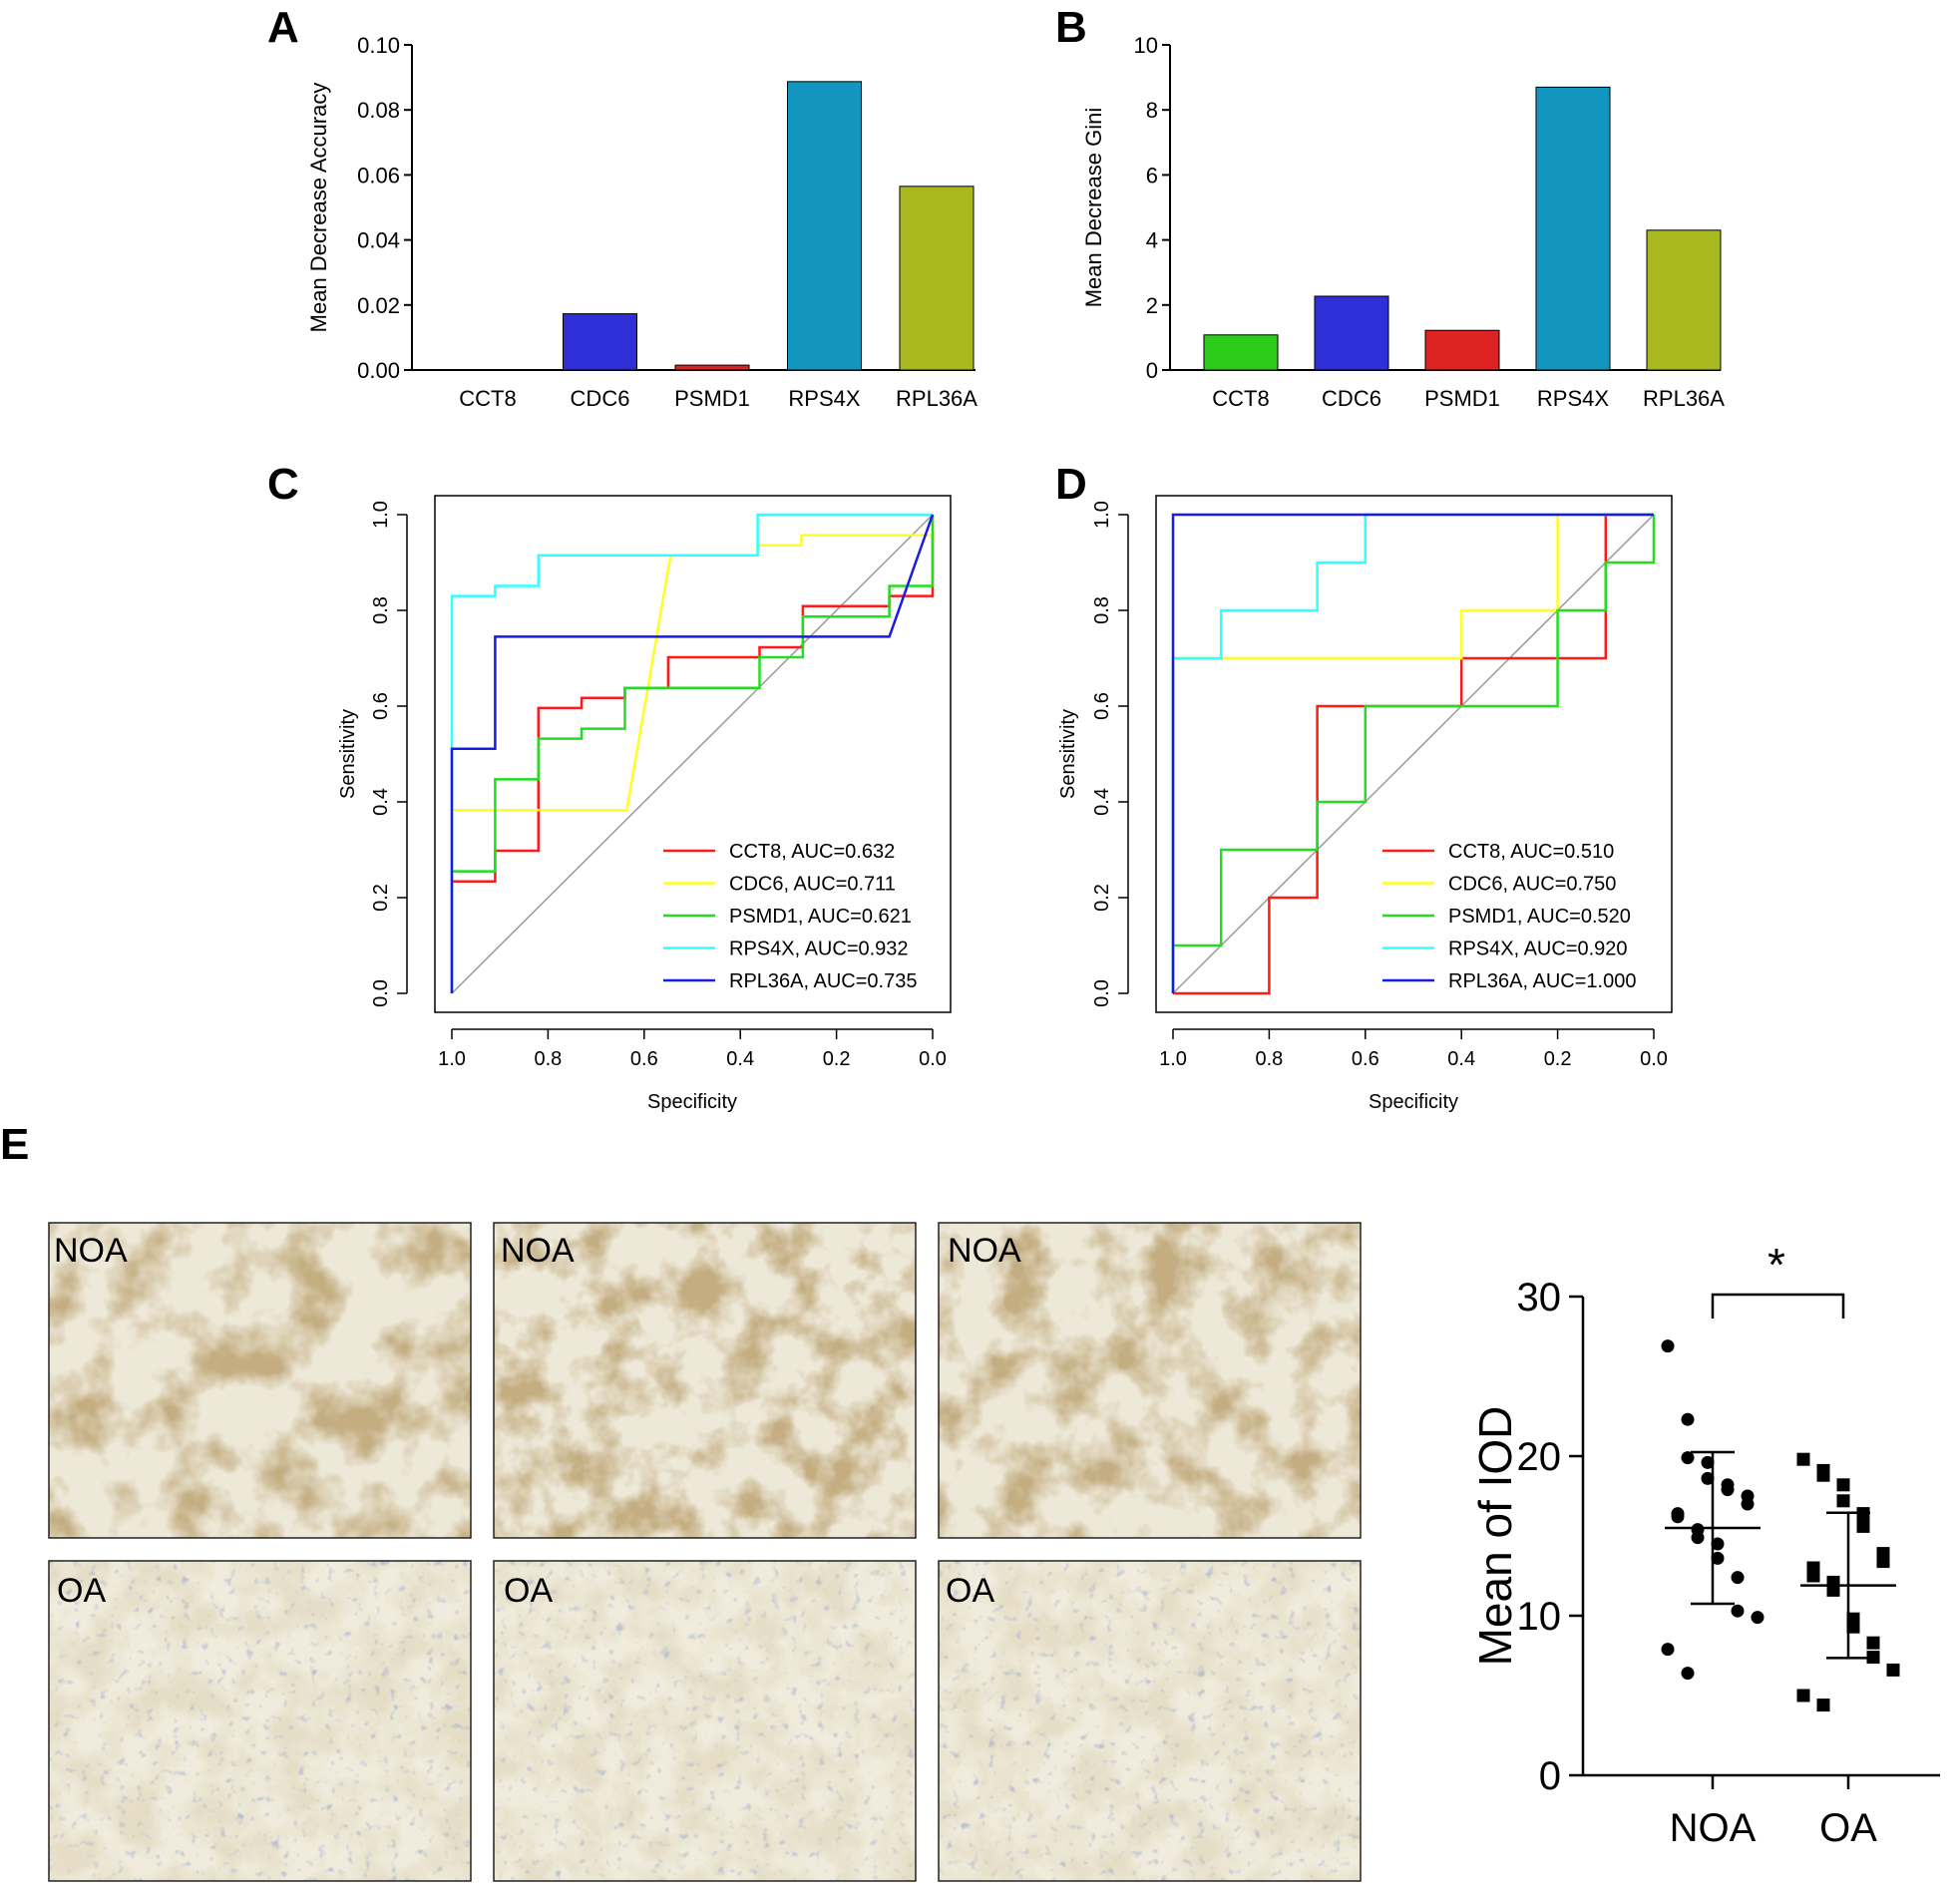 The width and height of the screenshot is (1960, 1886). Describe the element at coordinates (1495, 1536) in the screenshot. I see `y-axis-label: Mean of IOD` at that location.